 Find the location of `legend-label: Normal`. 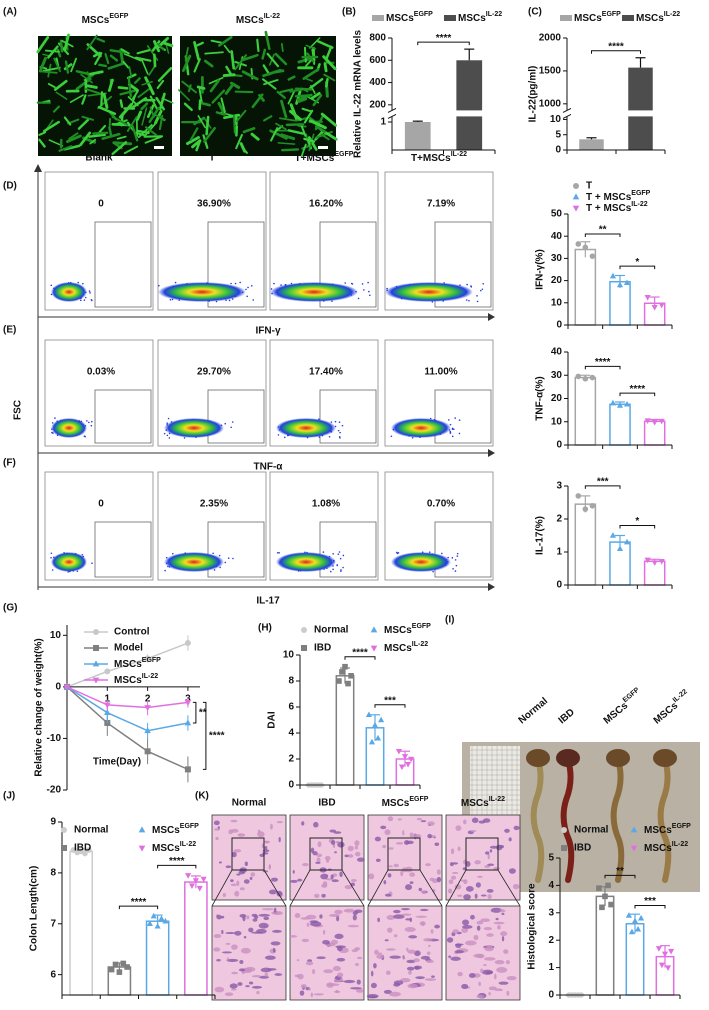

legend-label: Normal is located at coordinates (91, 830).